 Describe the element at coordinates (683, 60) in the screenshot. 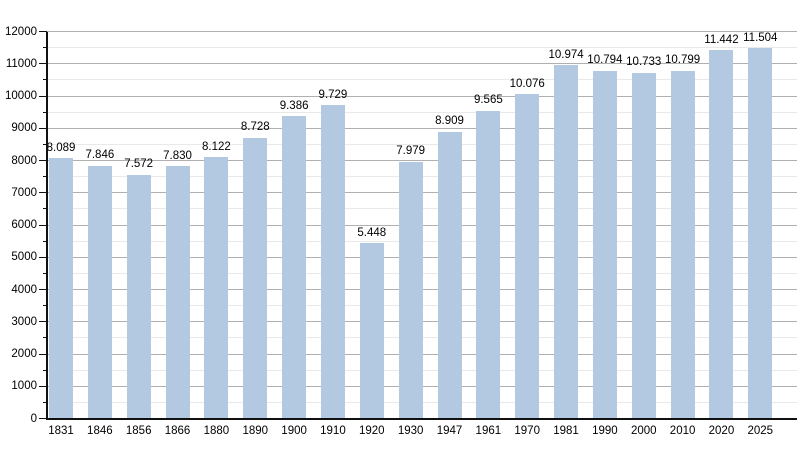

I see `bar-value-label: 10.799` at that location.